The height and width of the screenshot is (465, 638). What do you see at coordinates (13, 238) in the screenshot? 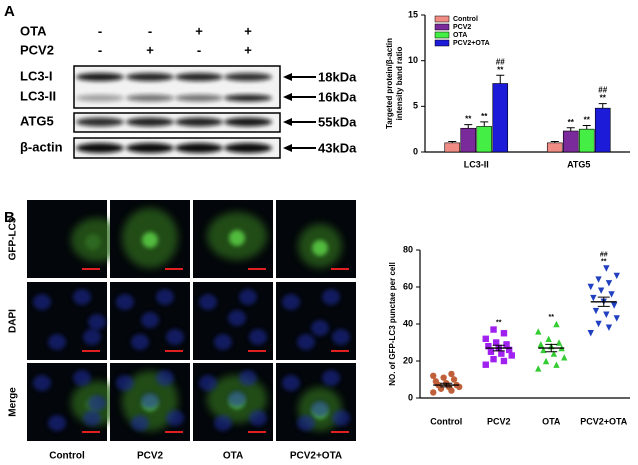
I see `row-label: GFP-LC3` at bounding box center [13, 238].